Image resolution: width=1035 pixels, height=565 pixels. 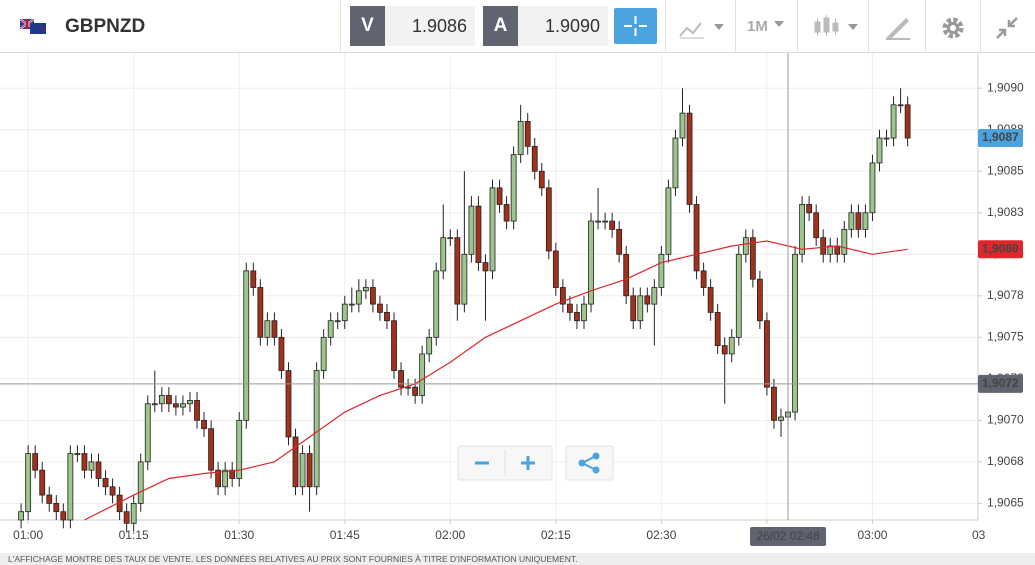 I want to click on sell-button: V, so click(x=367, y=26).